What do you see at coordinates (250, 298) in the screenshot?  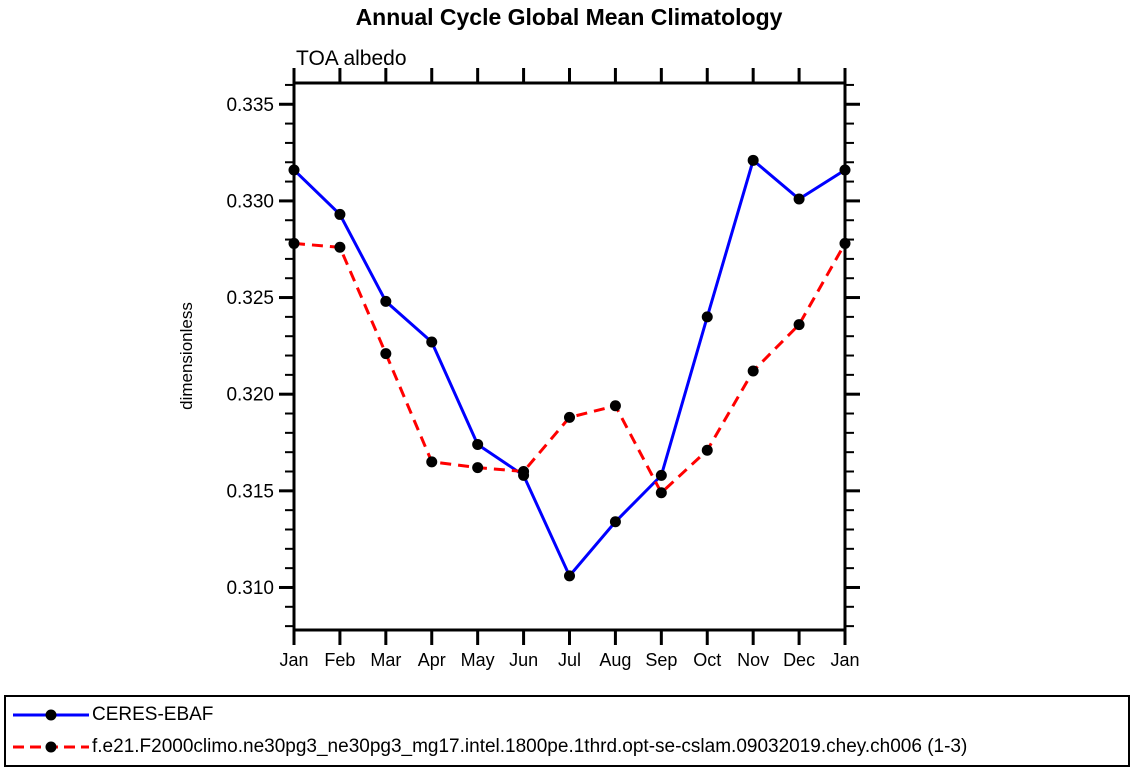 I see `y-tick-label: 0.325` at bounding box center [250, 298].